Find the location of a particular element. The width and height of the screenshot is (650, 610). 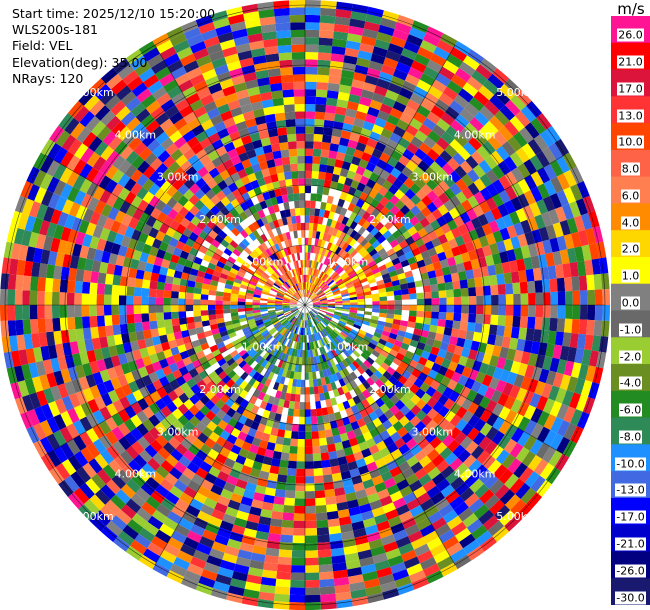

range-ring-label: 5.00km is located at coordinates (93, 92).